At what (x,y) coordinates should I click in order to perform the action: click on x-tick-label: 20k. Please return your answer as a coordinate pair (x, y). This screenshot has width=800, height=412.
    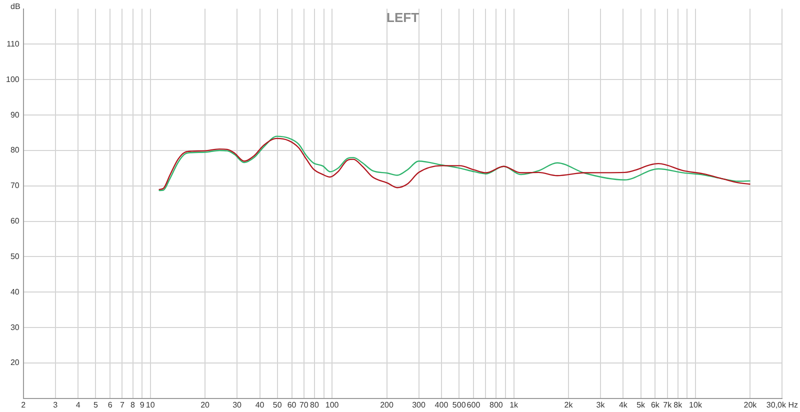
    Looking at the image, I should click on (751, 405).